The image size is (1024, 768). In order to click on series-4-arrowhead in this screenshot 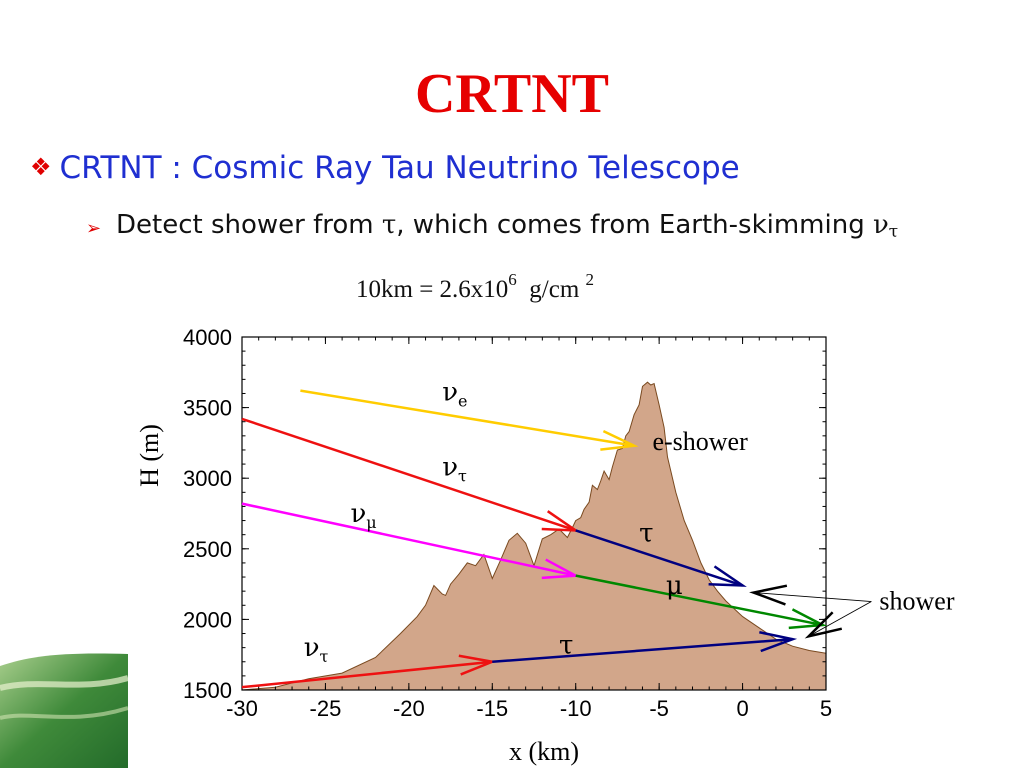, I will do `click(727, 576)`.